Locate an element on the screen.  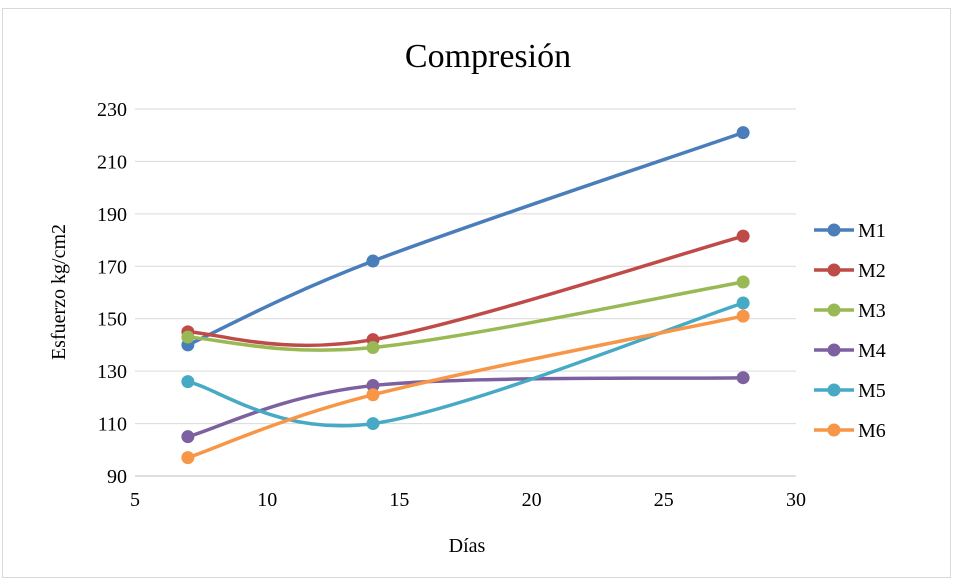
x-tick-labels: 5 10 15 20 25 30 is located at coordinates (468, 500).